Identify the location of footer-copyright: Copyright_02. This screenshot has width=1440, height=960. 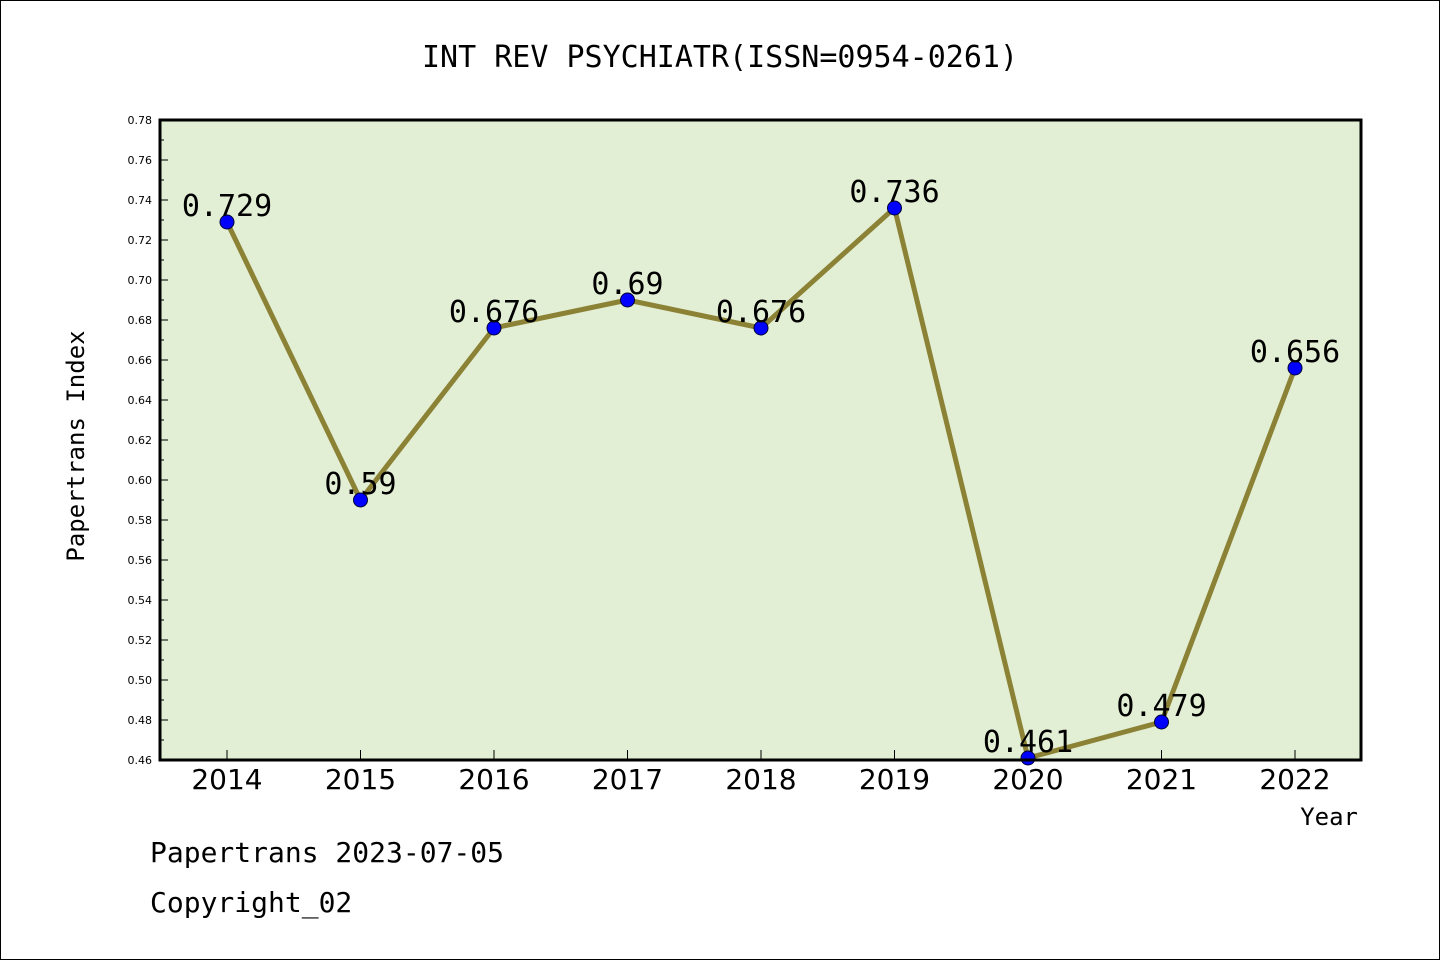
(251, 902).